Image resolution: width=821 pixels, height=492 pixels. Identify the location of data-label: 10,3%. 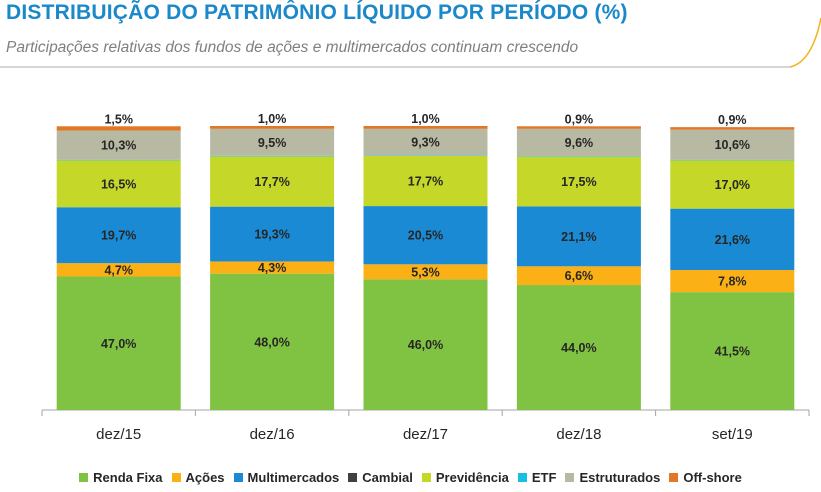
(118, 146).